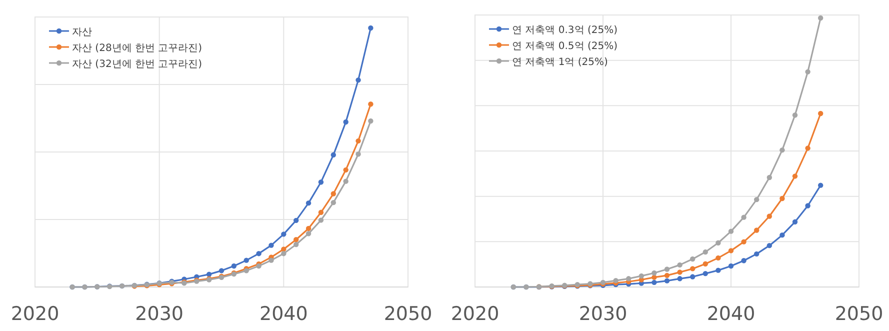  I want to click on legend-item: 자산 (32년에 한번 고꾸라진), so click(125, 64).